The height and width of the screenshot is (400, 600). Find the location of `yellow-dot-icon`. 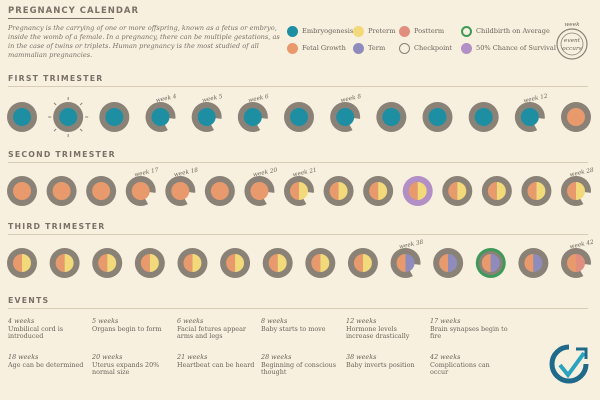

yellow-dot-icon is located at coordinates (358, 31).